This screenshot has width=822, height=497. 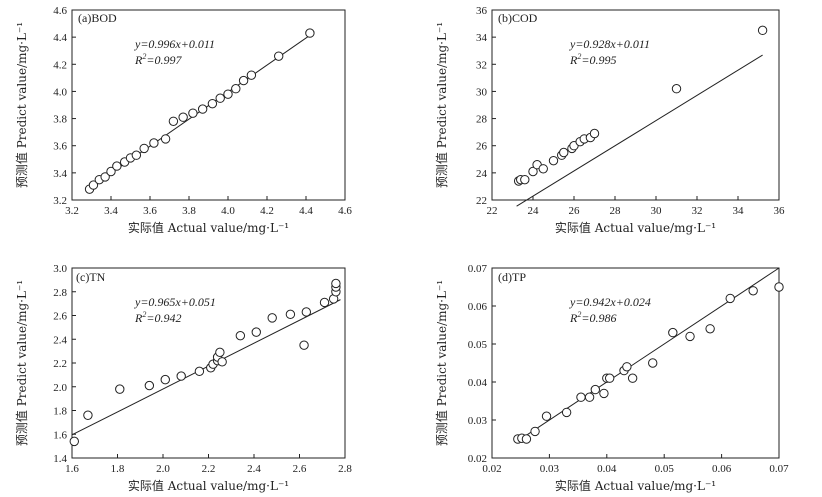 What do you see at coordinates (150, 211) in the screenshot?
I see `x-tick-label: 3.6` at bounding box center [150, 211].